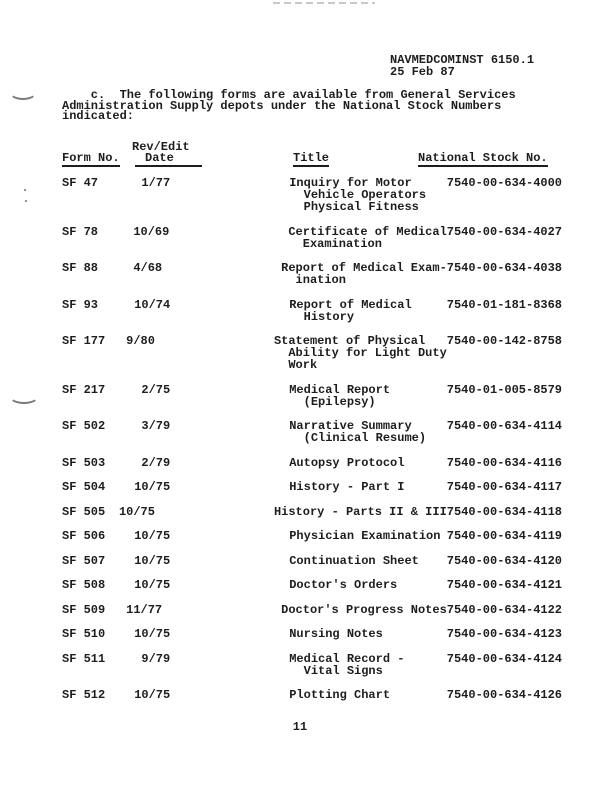 The width and height of the screenshot is (612, 792). What do you see at coordinates (300, 727) in the screenshot?
I see `page-number: 11` at bounding box center [300, 727].